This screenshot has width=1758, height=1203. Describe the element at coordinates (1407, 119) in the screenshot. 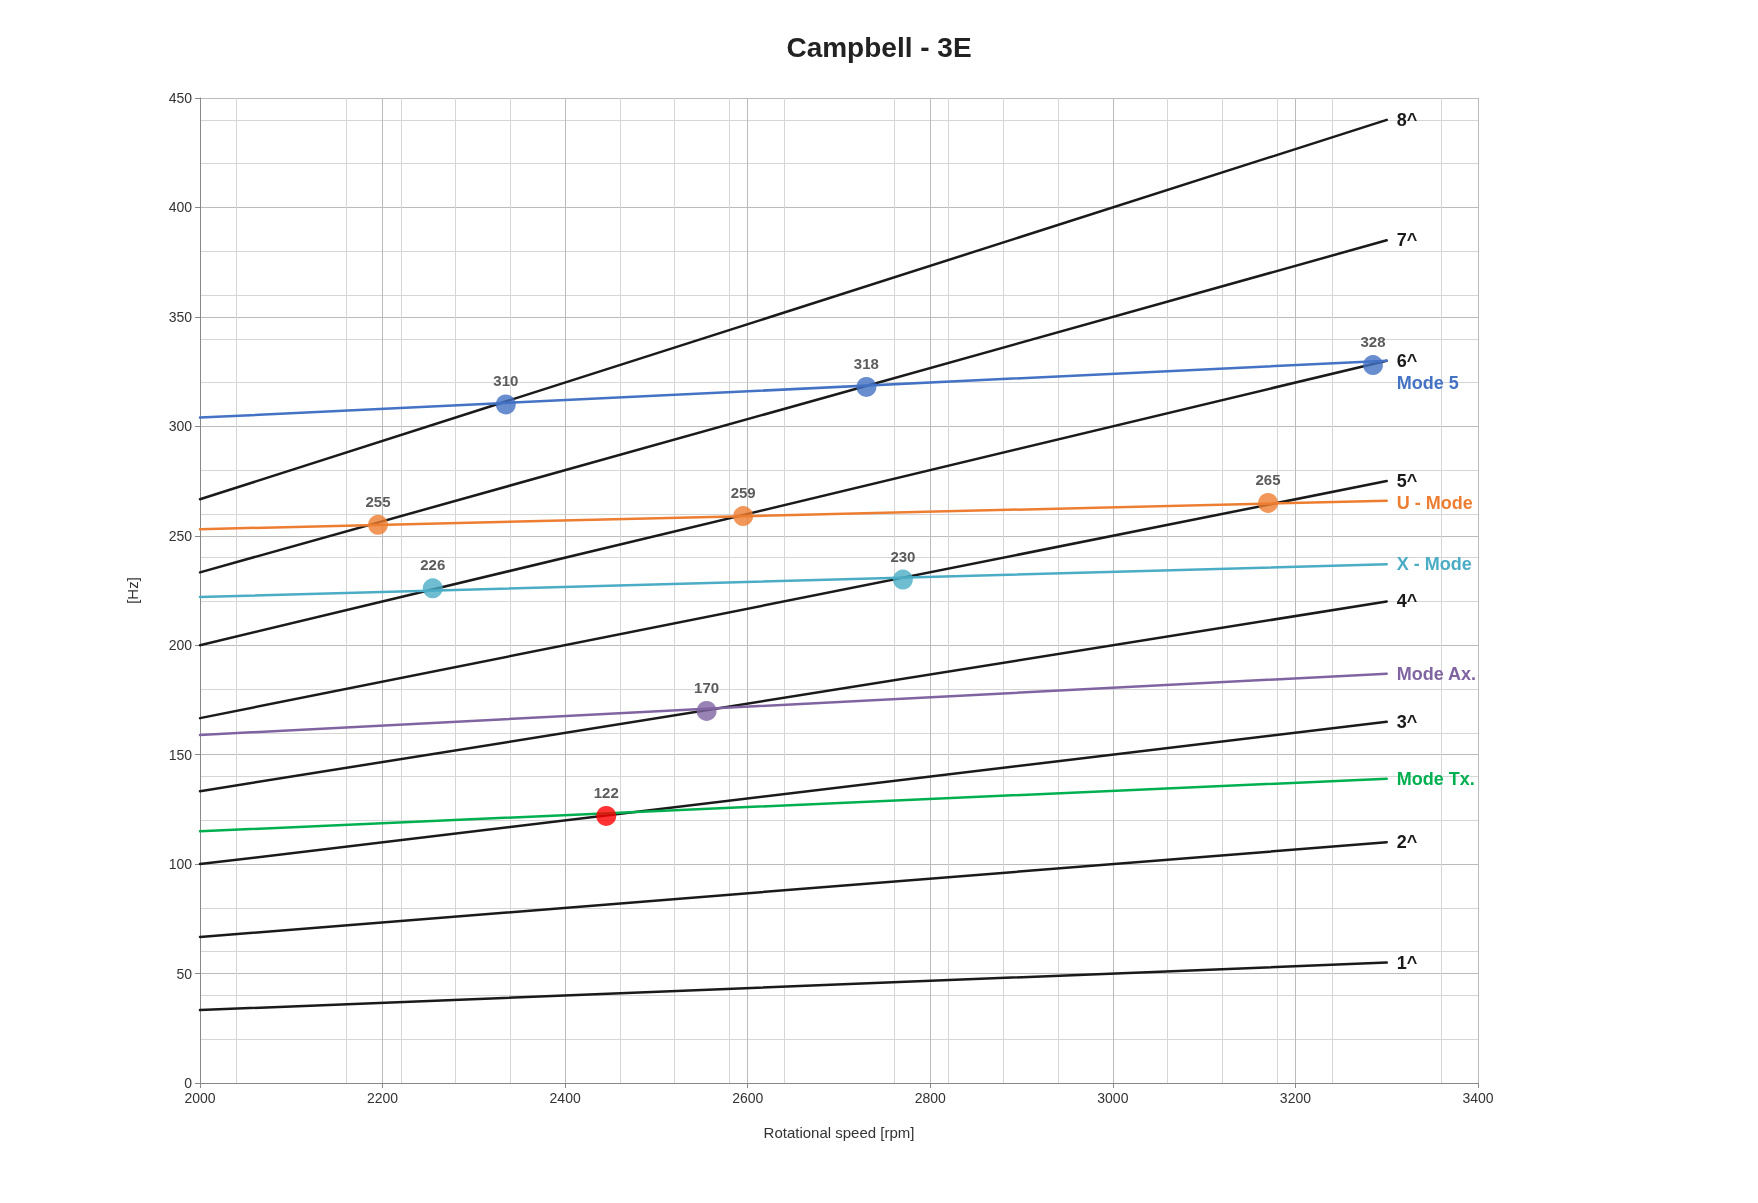

I see `series-label: 8^` at that location.